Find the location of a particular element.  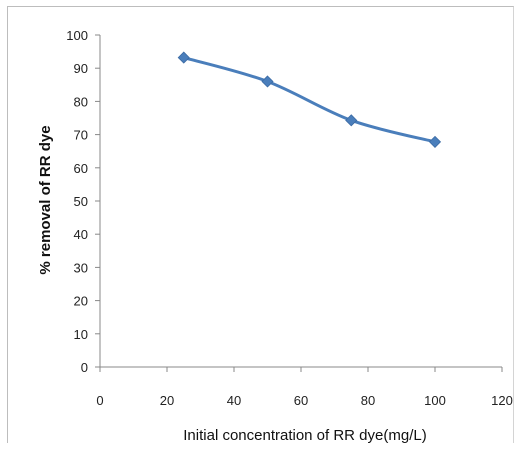

y-tick-labels: 0 10 20 30 40 50 60 70 80 90 100 is located at coordinates (77, 201).